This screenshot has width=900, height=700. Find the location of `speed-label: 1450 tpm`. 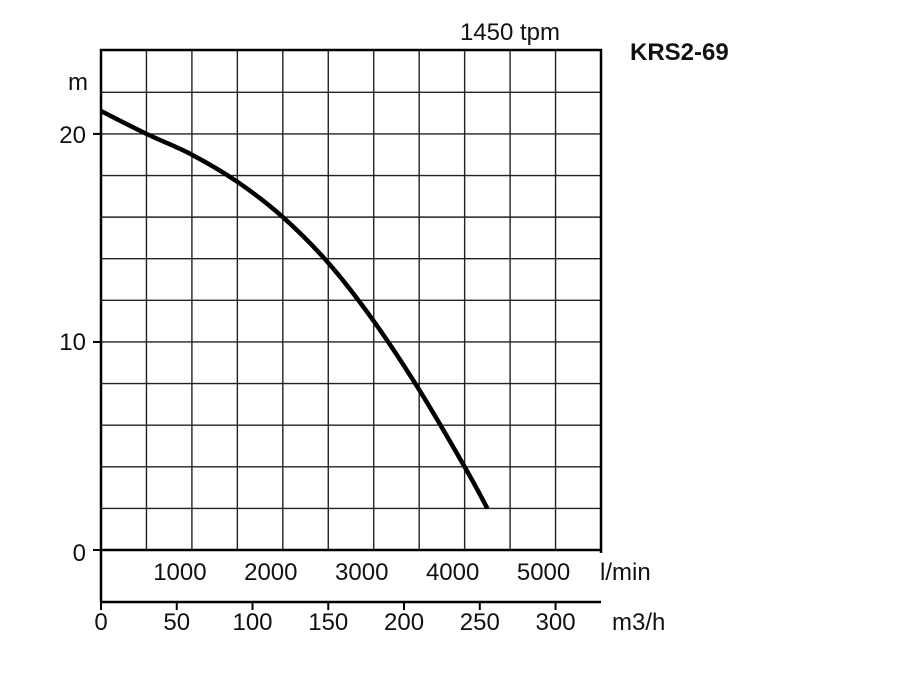

speed-label: 1450 tpm is located at coordinates (510, 32).